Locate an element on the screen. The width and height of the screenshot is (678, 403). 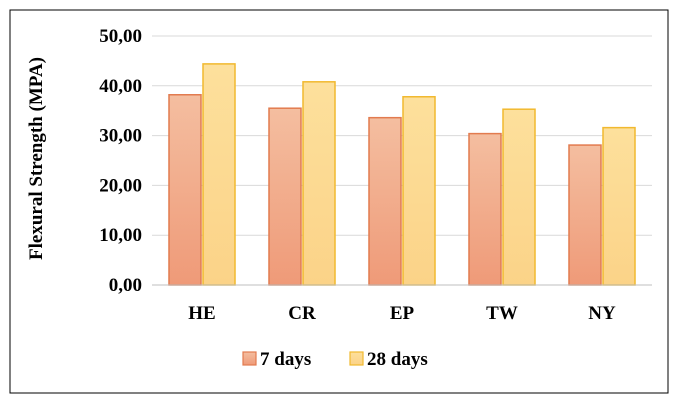
x-category-label: NY is located at coordinates (602, 313).